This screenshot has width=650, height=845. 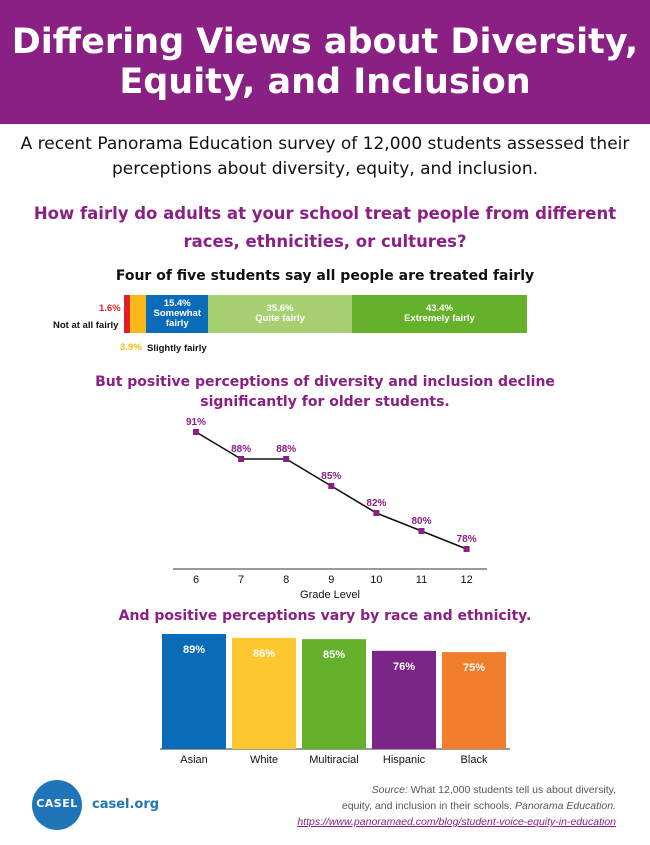 I want to click on x-tick-label: 11, so click(x=421, y=580).